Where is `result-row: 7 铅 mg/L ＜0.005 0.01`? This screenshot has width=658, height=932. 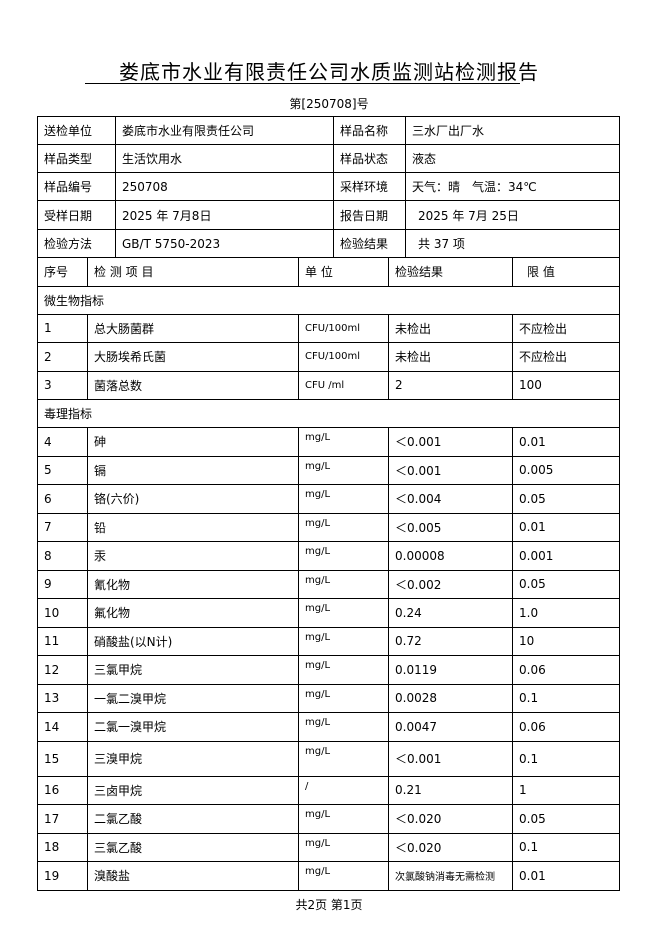 result-row: 7 铅 mg/L ＜0.005 0.01 is located at coordinates (328, 527).